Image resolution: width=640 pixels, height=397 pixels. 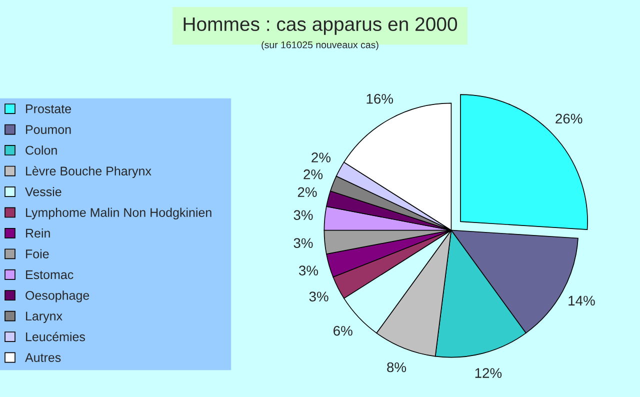 What do you see at coordinates (38, 233) in the screenshot?
I see `legend-label: Rein` at bounding box center [38, 233].